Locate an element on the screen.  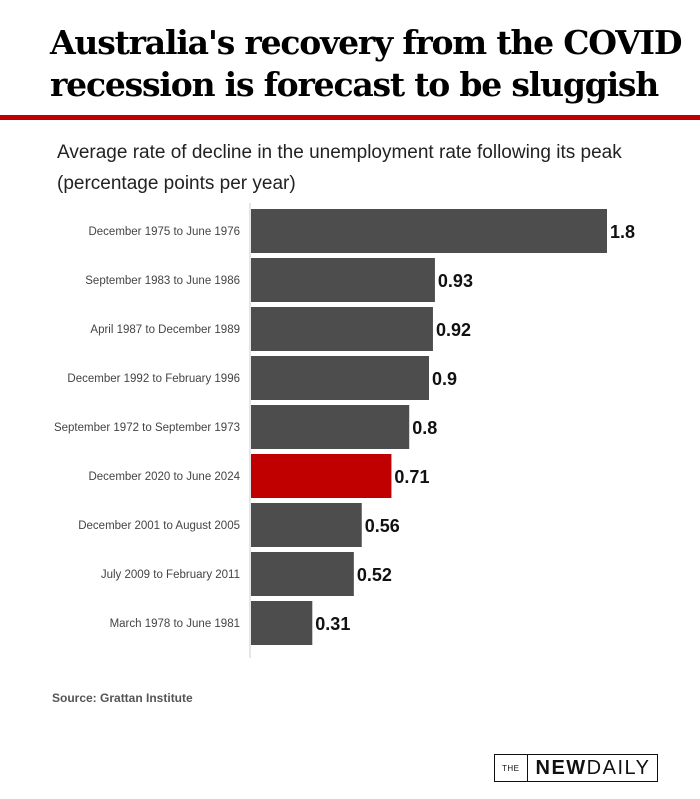
logo-new: NEW is located at coordinates (561, 767).